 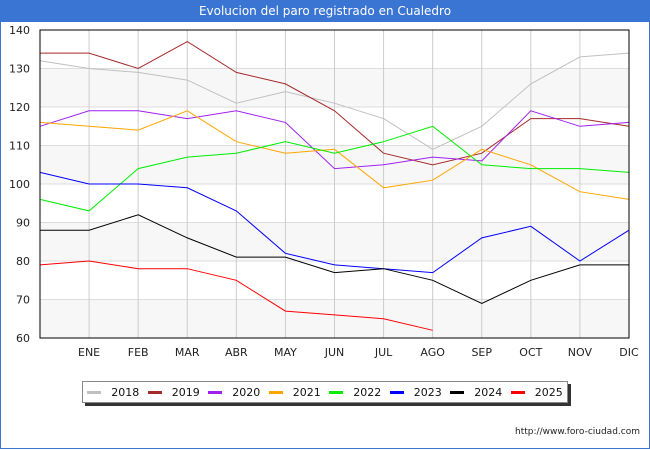 What do you see at coordinates (19, 146) in the screenshot?
I see `y-tick-label: 110` at bounding box center [19, 146].